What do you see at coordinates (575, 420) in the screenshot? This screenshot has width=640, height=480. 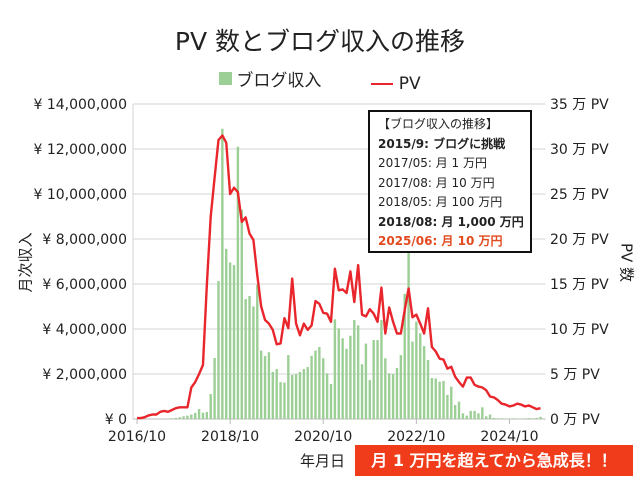 I see `y2-tick-label: 0 万 PV` at bounding box center [575, 420].